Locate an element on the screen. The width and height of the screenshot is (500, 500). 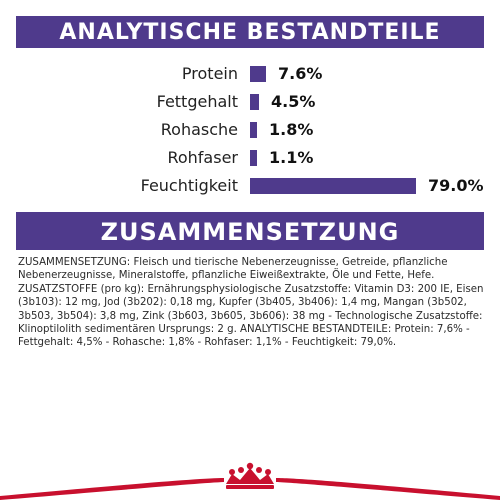
chart-row: Rohfaser 1.1% is located at coordinates (250, 158).